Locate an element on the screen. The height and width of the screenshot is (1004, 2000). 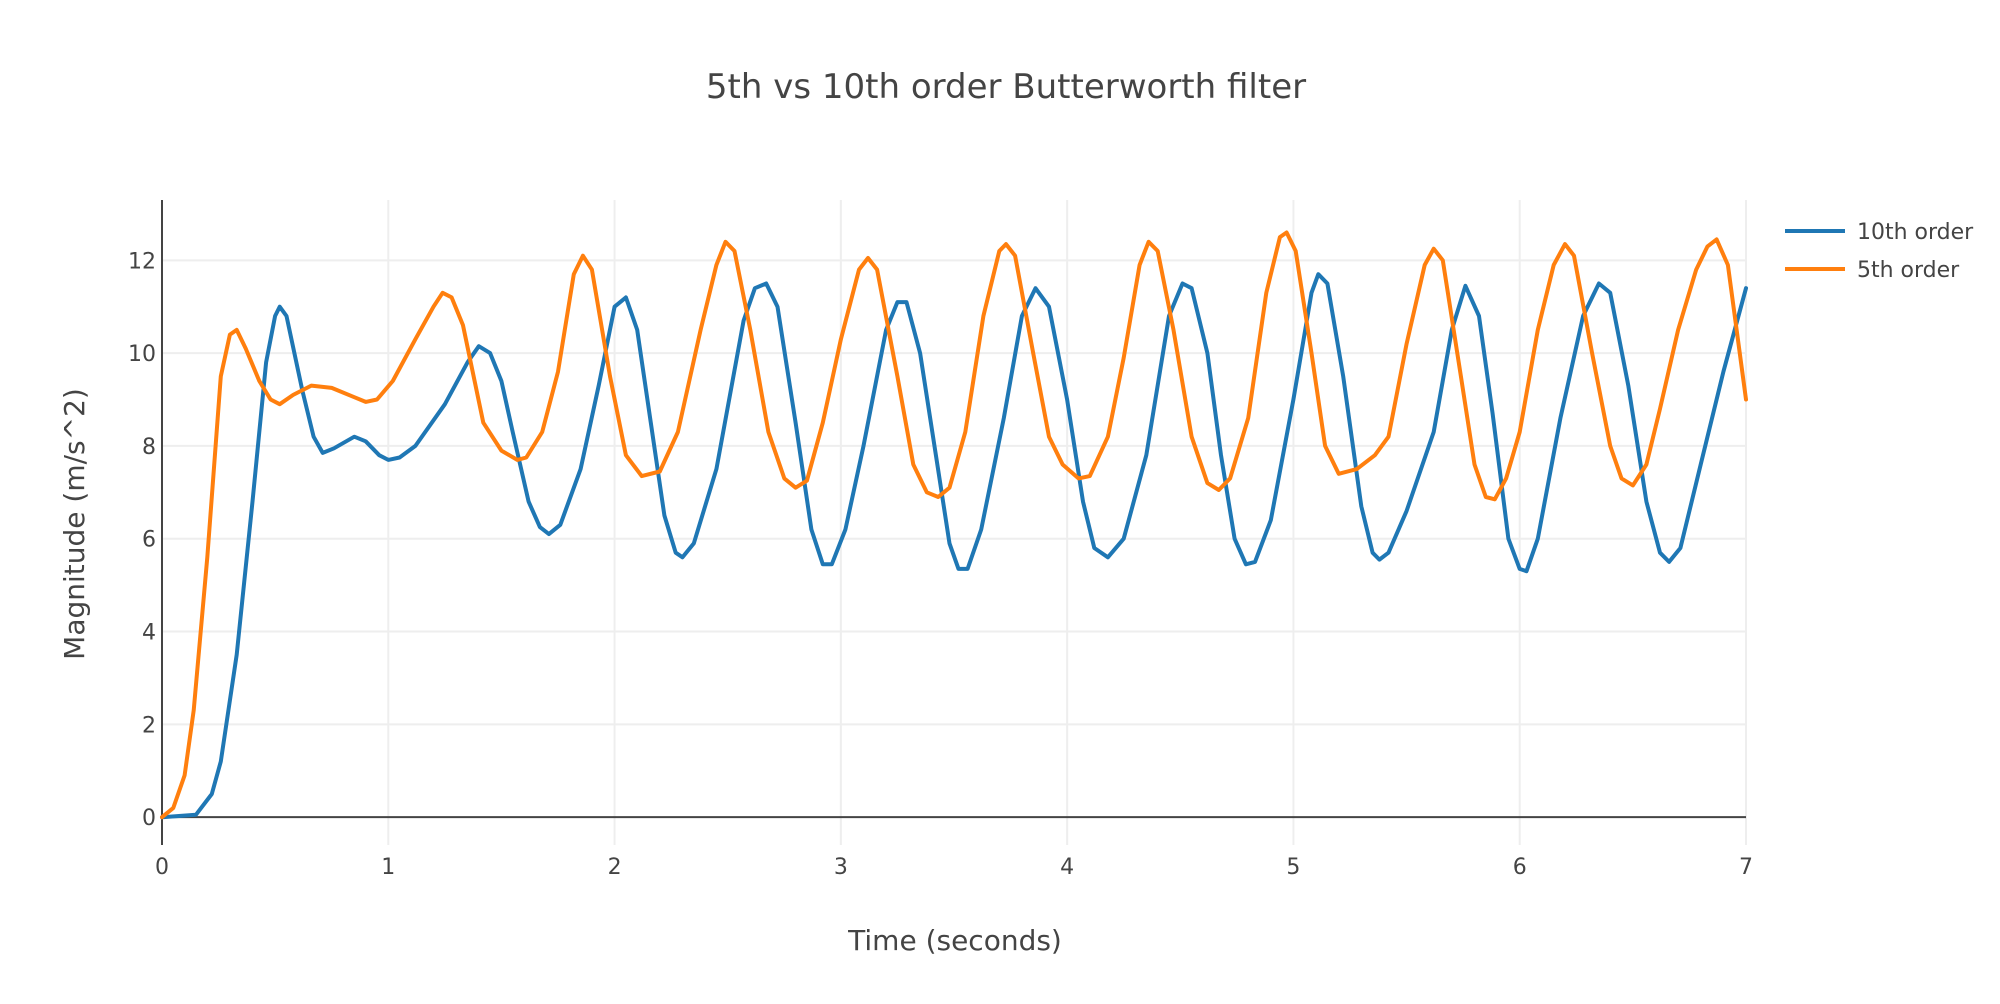
y-tick-label: 8 is located at coordinates (149, 447).